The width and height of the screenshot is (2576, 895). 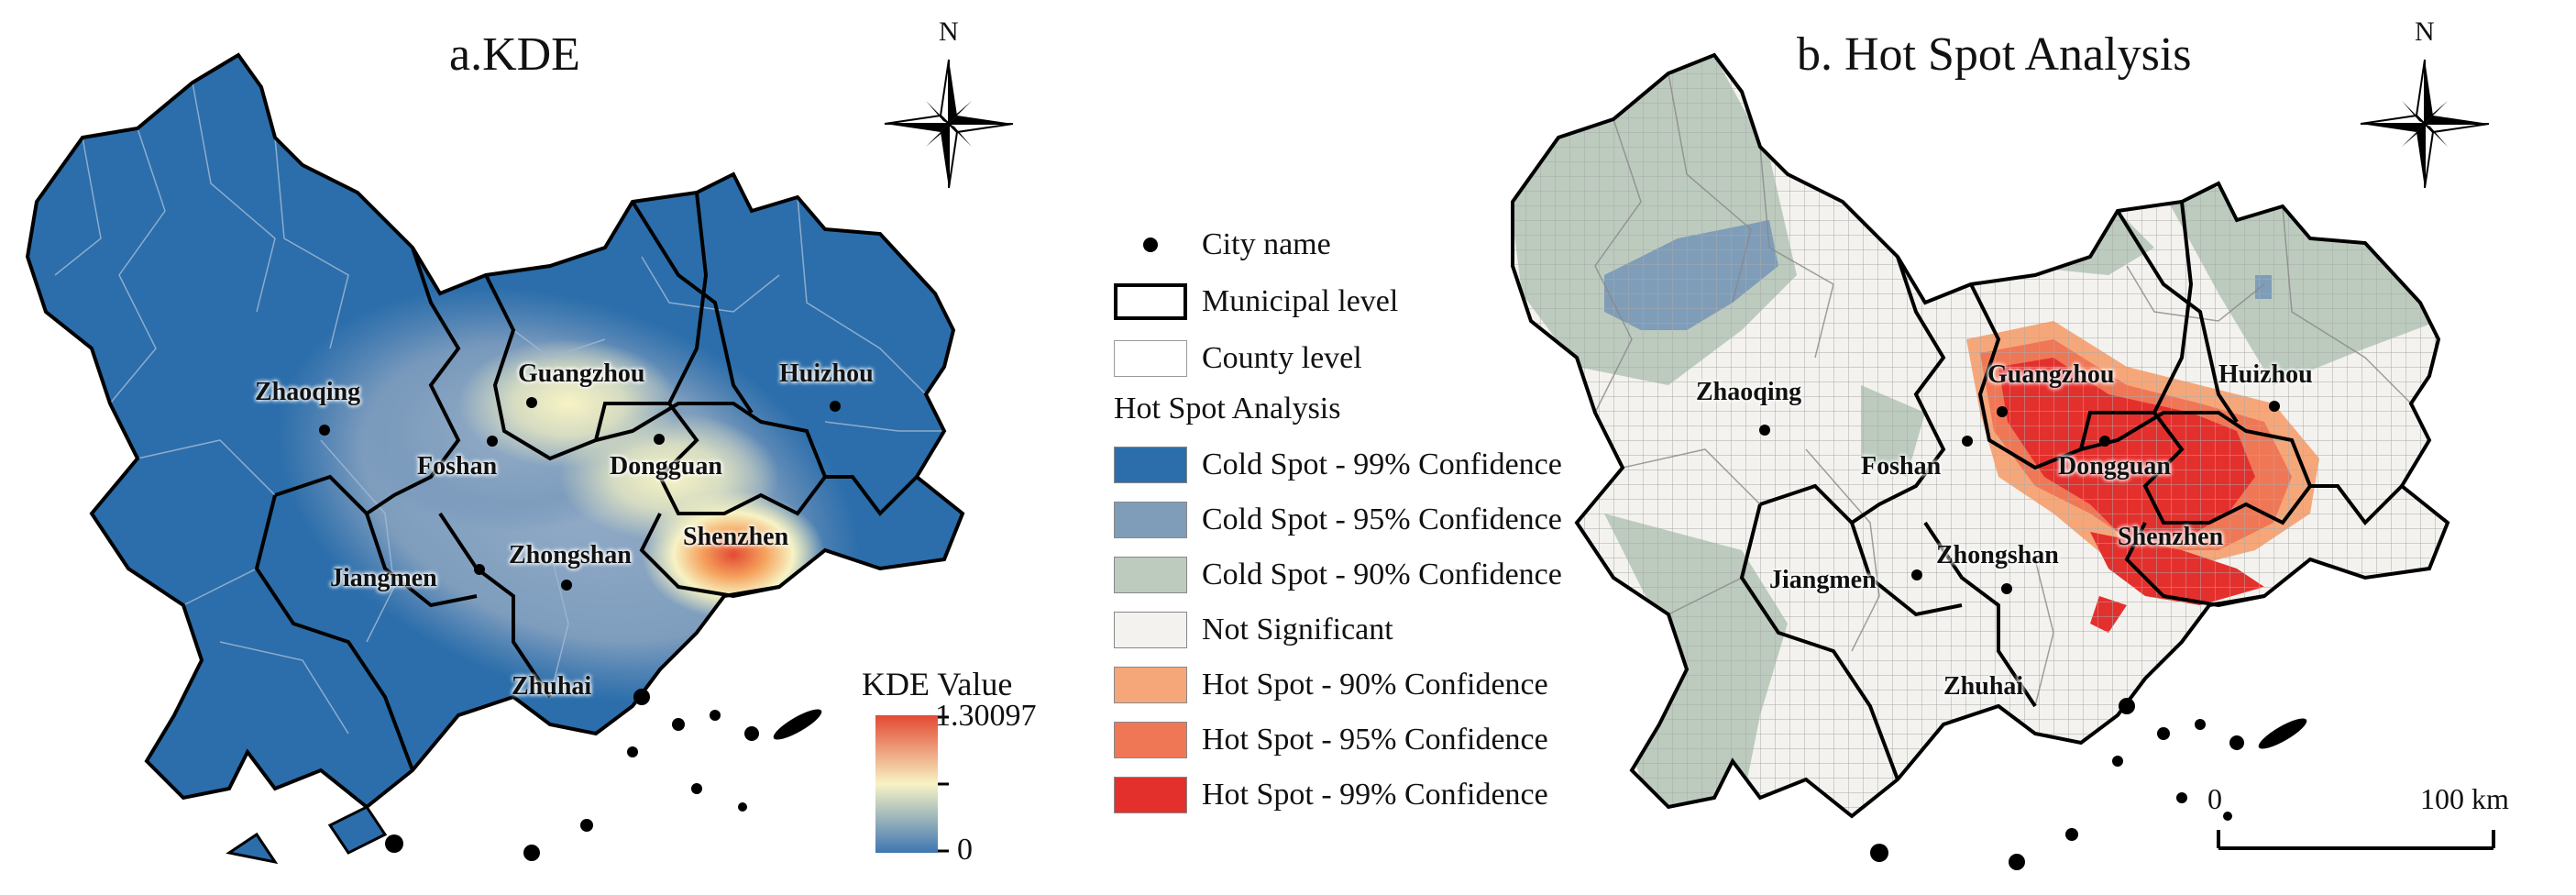 What do you see at coordinates (2214, 798) in the screenshot?
I see `scale-label-start: 0` at bounding box center [2214, 798].